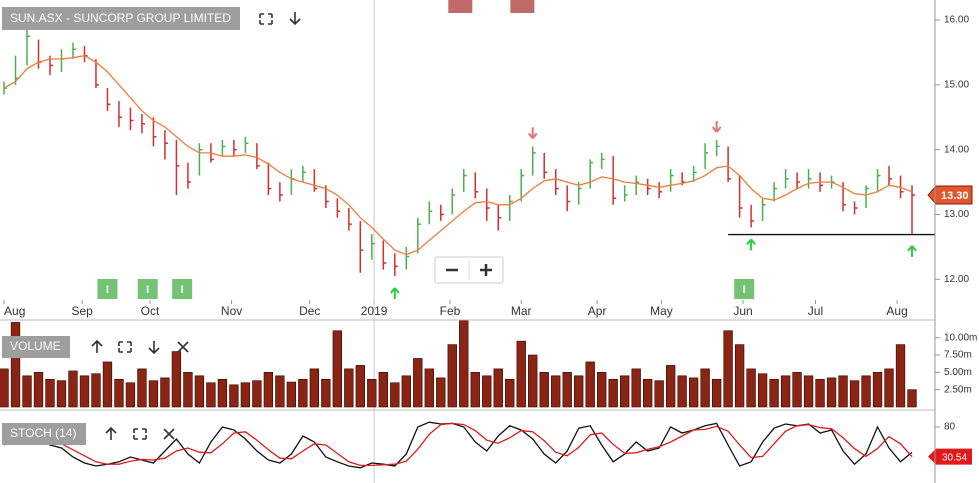 Image resolution: width=979 pixels, height=483 pixels. Describe the element at coordinates (958, 372) in the screenshot. I see `y-tick-label: 5.00m` at that location.